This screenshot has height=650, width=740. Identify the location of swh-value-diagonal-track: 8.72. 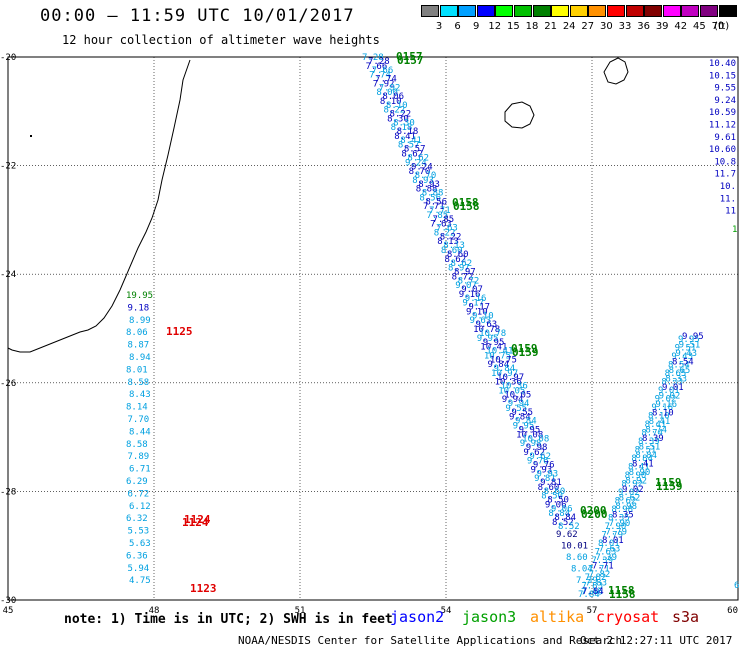
(463, 277).